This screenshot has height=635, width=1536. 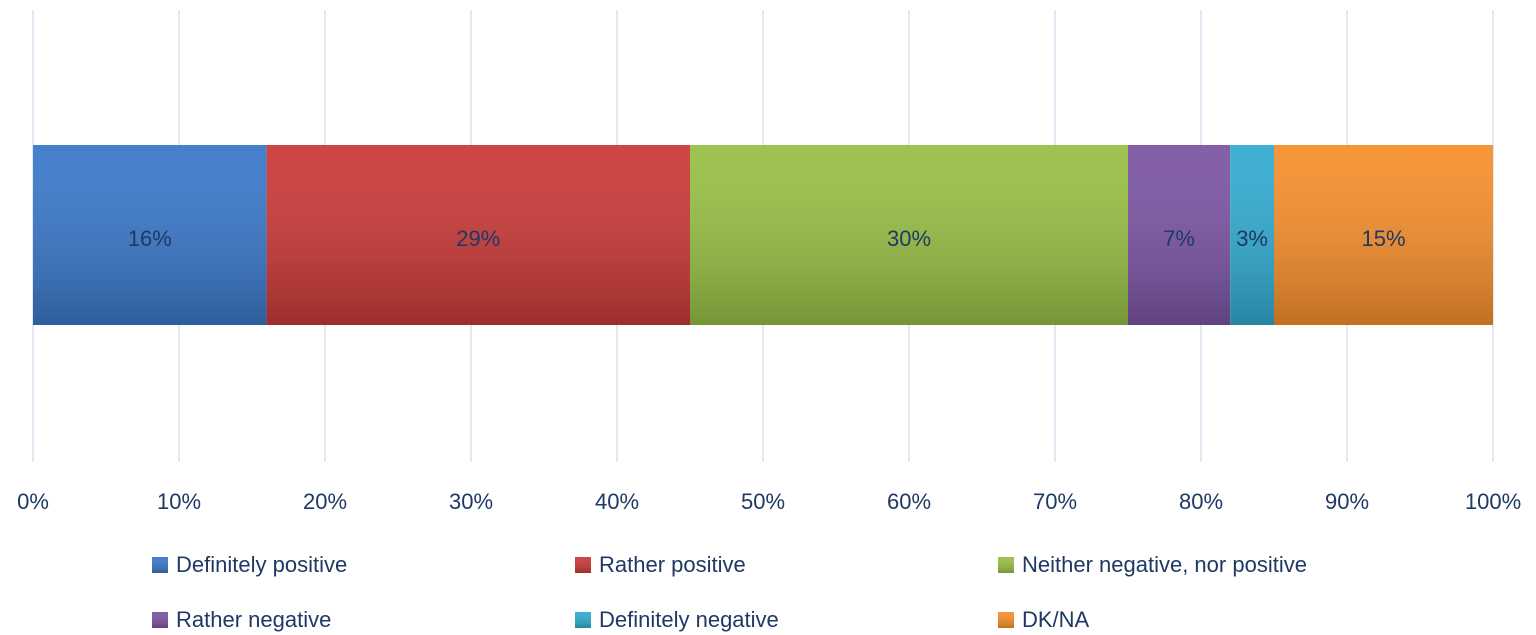 What do you see at coordinates (150, 238) in the screenshot?
I see `data-label: 16%` at bounding box center [150, 238].